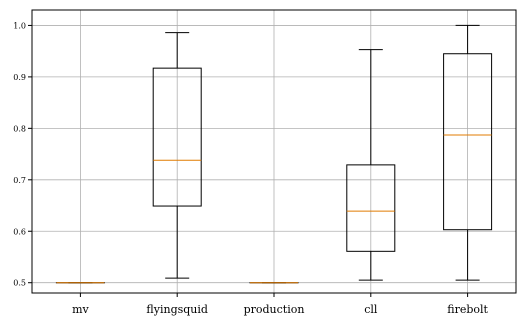  What do you see at coordinates (19, 77) in the screenshot?
I see `y-tick-label: 0.9` at bounding box center [19, 77].